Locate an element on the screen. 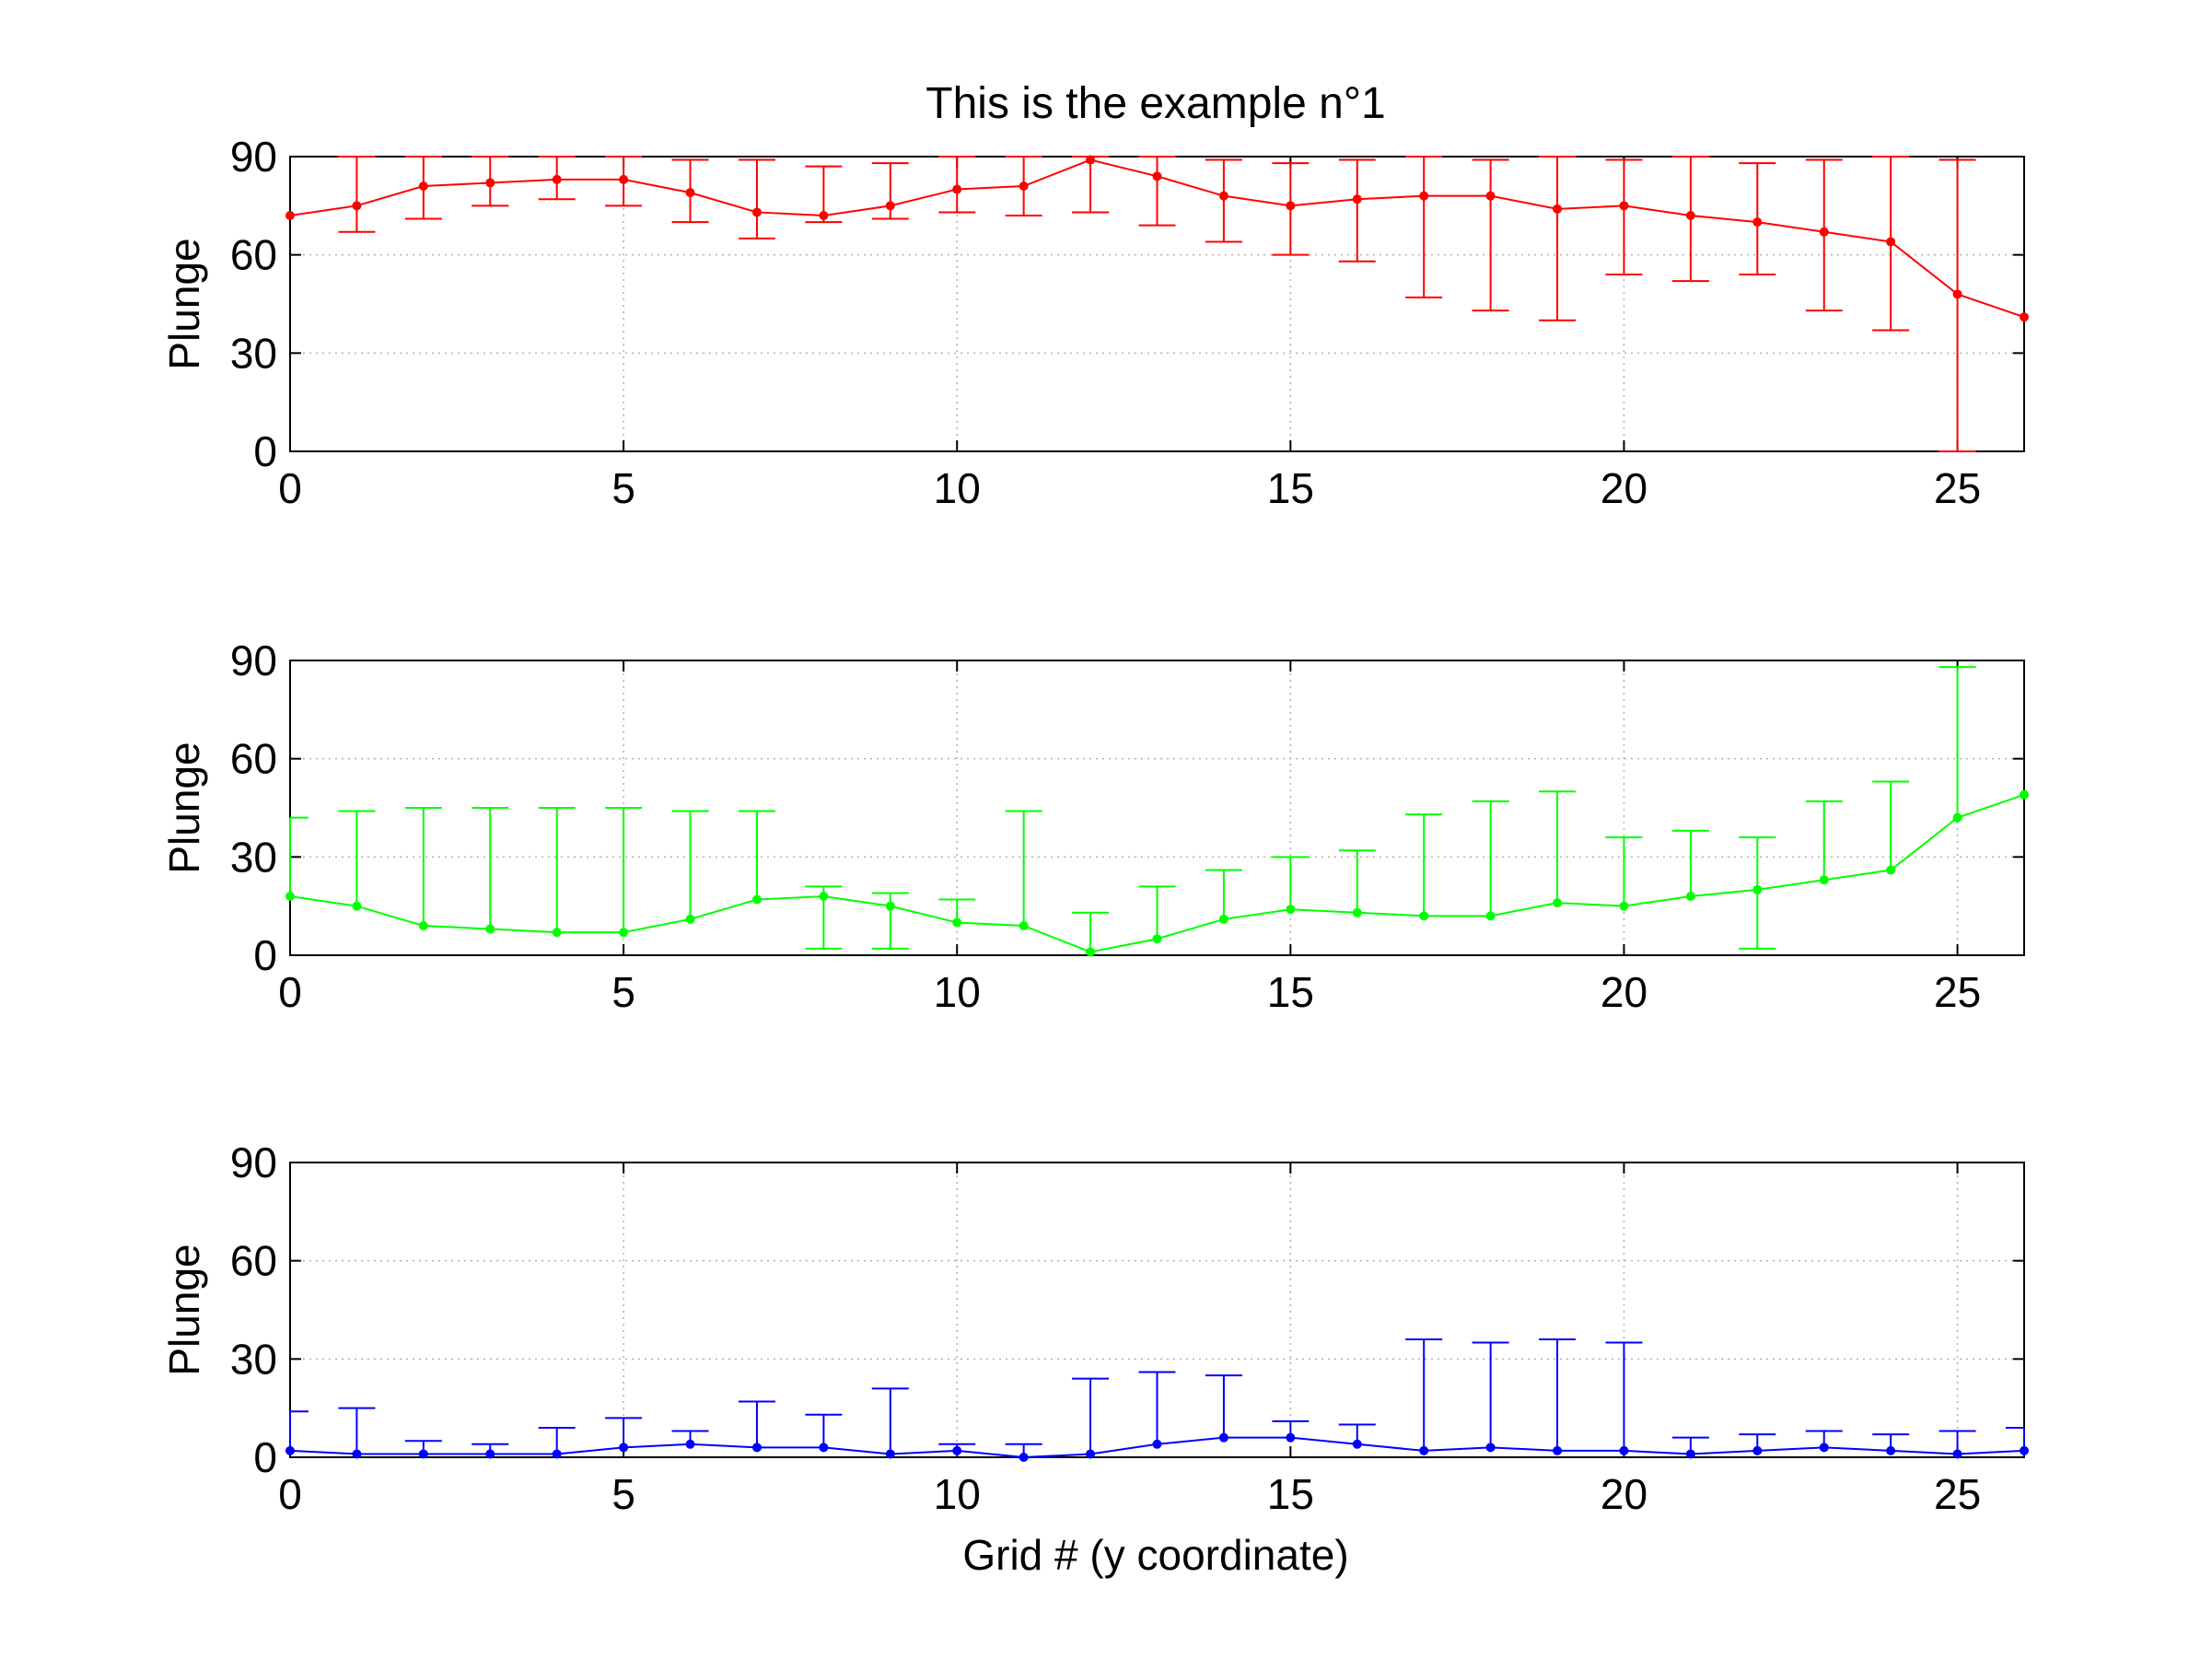  chart-title: This is the example n°1 is located at coordinates (1155, 103).